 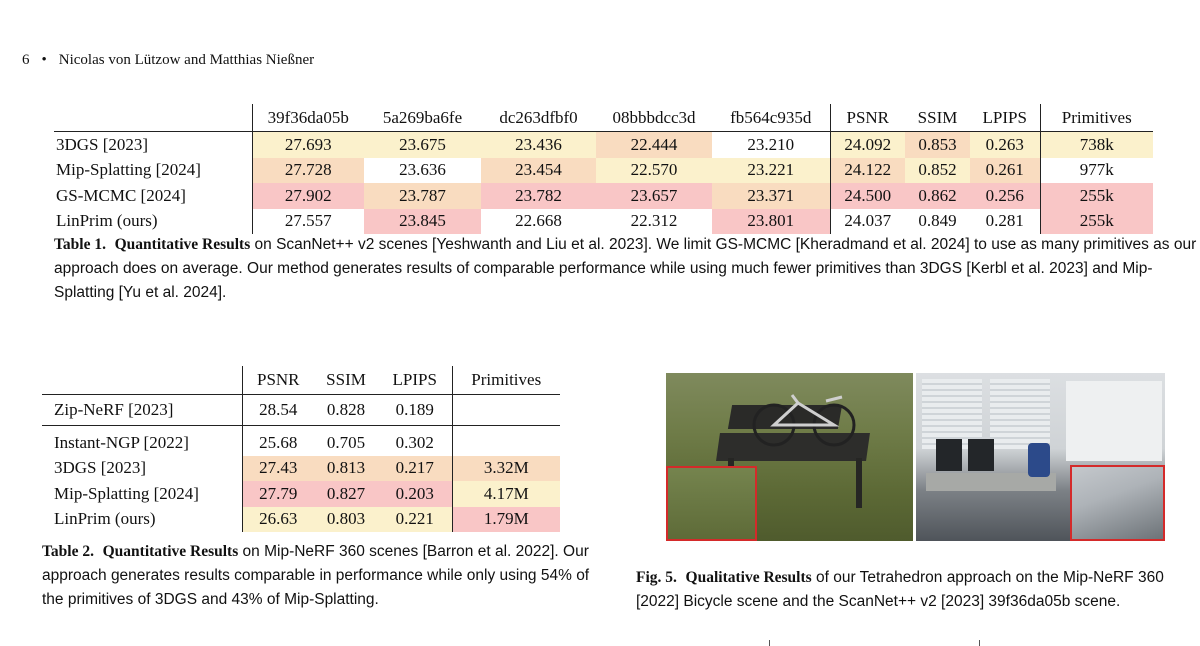 What do you see at coordinates (422, 196) in the screenshot?
I see `table-cell: 23.787` at bounding box center [422, 196].